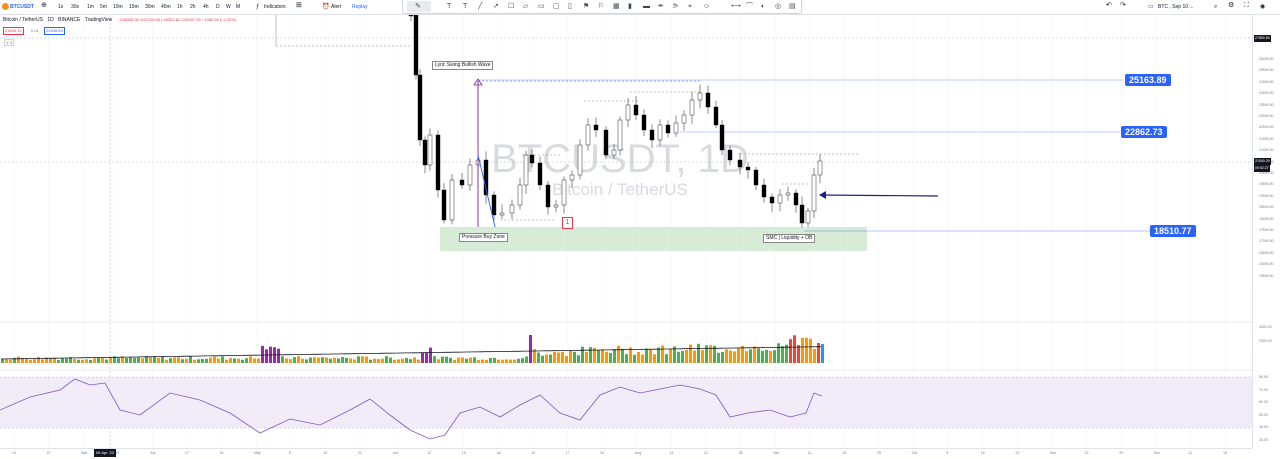  What do you see at coordinates (103, 7) in the screenshot?
I see `interval-5m: 5m` at bounding box center [103, 7].